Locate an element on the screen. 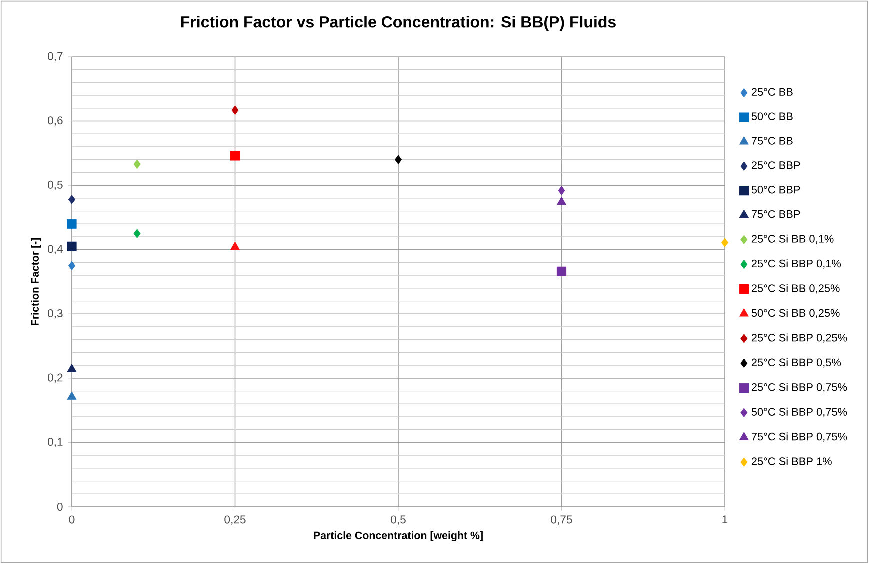 Image resolution: width=869 pixels, height=564 pixels. legend-label: 25°C Si BB 0,1% is located at coordinates (793, 239).